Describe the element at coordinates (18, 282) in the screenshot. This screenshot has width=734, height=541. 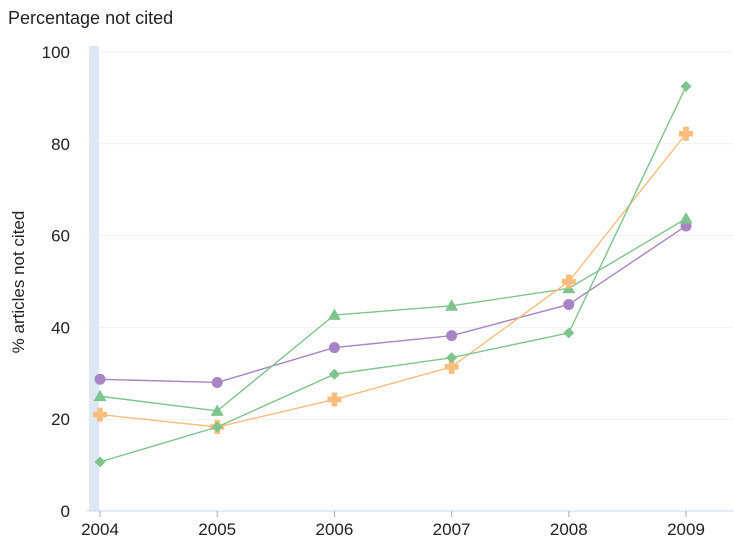
I see `y-axis-title: % articles not cited` at that location.